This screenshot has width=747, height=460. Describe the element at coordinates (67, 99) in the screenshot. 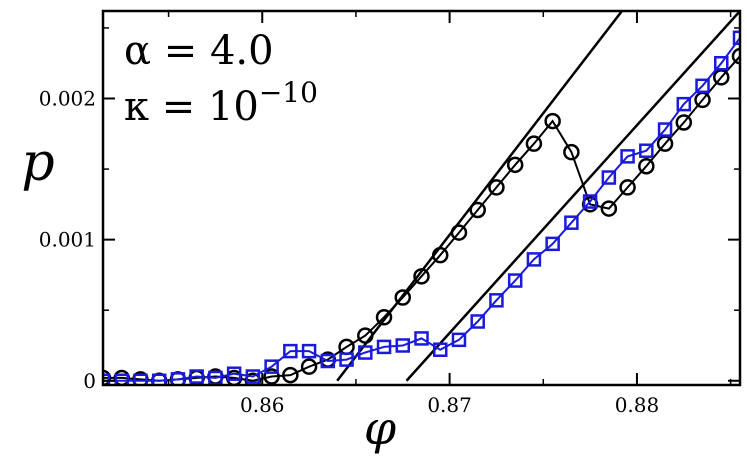

I see `y-tick-label: 0.002` at that location.